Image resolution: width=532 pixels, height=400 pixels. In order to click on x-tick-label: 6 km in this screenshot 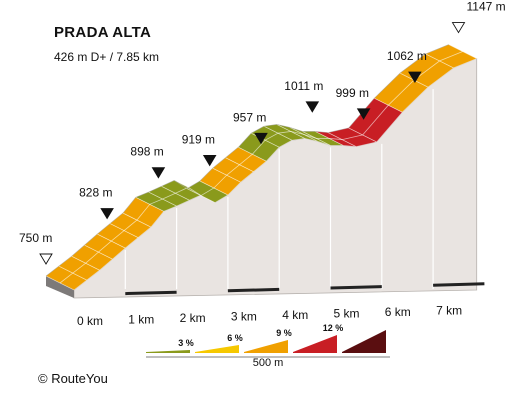, I will do `click(398, 312)`.